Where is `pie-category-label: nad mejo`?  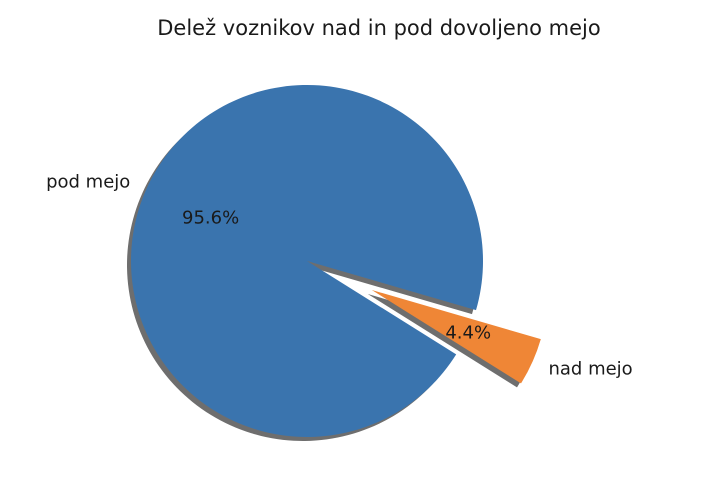
pie-category-label: nad mejo is located at coordinates (590, 369).